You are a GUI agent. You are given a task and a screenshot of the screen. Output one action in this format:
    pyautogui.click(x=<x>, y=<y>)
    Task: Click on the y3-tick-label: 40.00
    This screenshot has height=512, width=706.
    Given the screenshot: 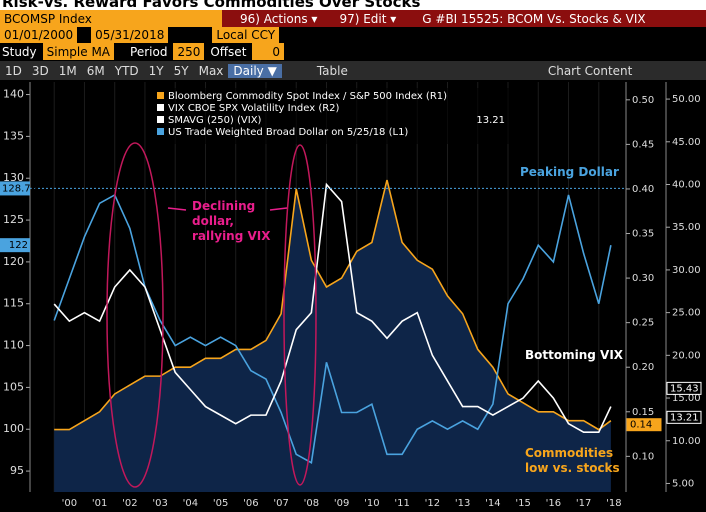 What is the action you would take?
    pyautogui.click(x=686, y=185)
    